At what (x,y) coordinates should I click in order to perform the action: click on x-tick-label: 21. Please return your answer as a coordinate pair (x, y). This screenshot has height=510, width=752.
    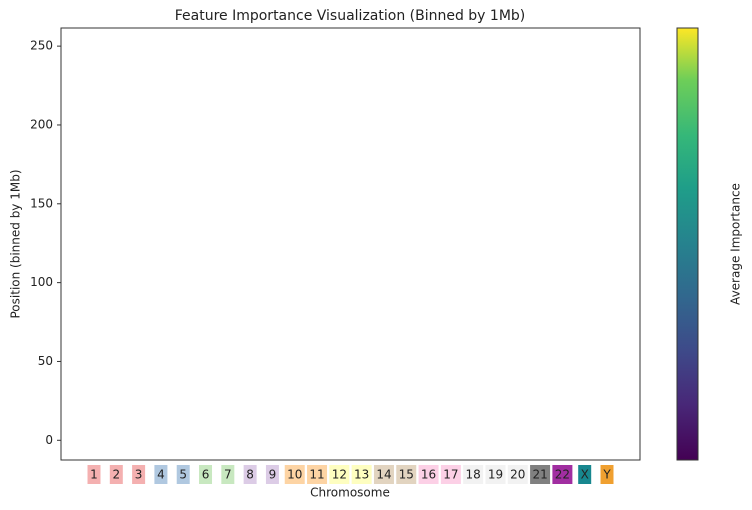
    Looking at the image, I should click on (539, 475).